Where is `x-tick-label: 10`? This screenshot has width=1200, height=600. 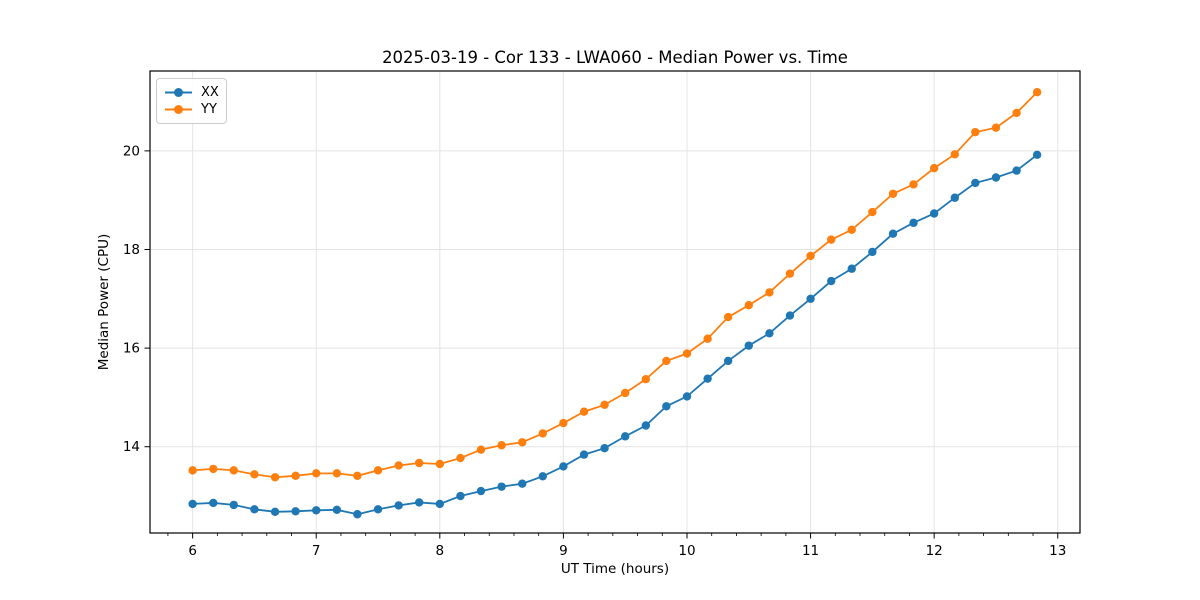 x-tick-label: 10 is located at coordinates (686, 551).